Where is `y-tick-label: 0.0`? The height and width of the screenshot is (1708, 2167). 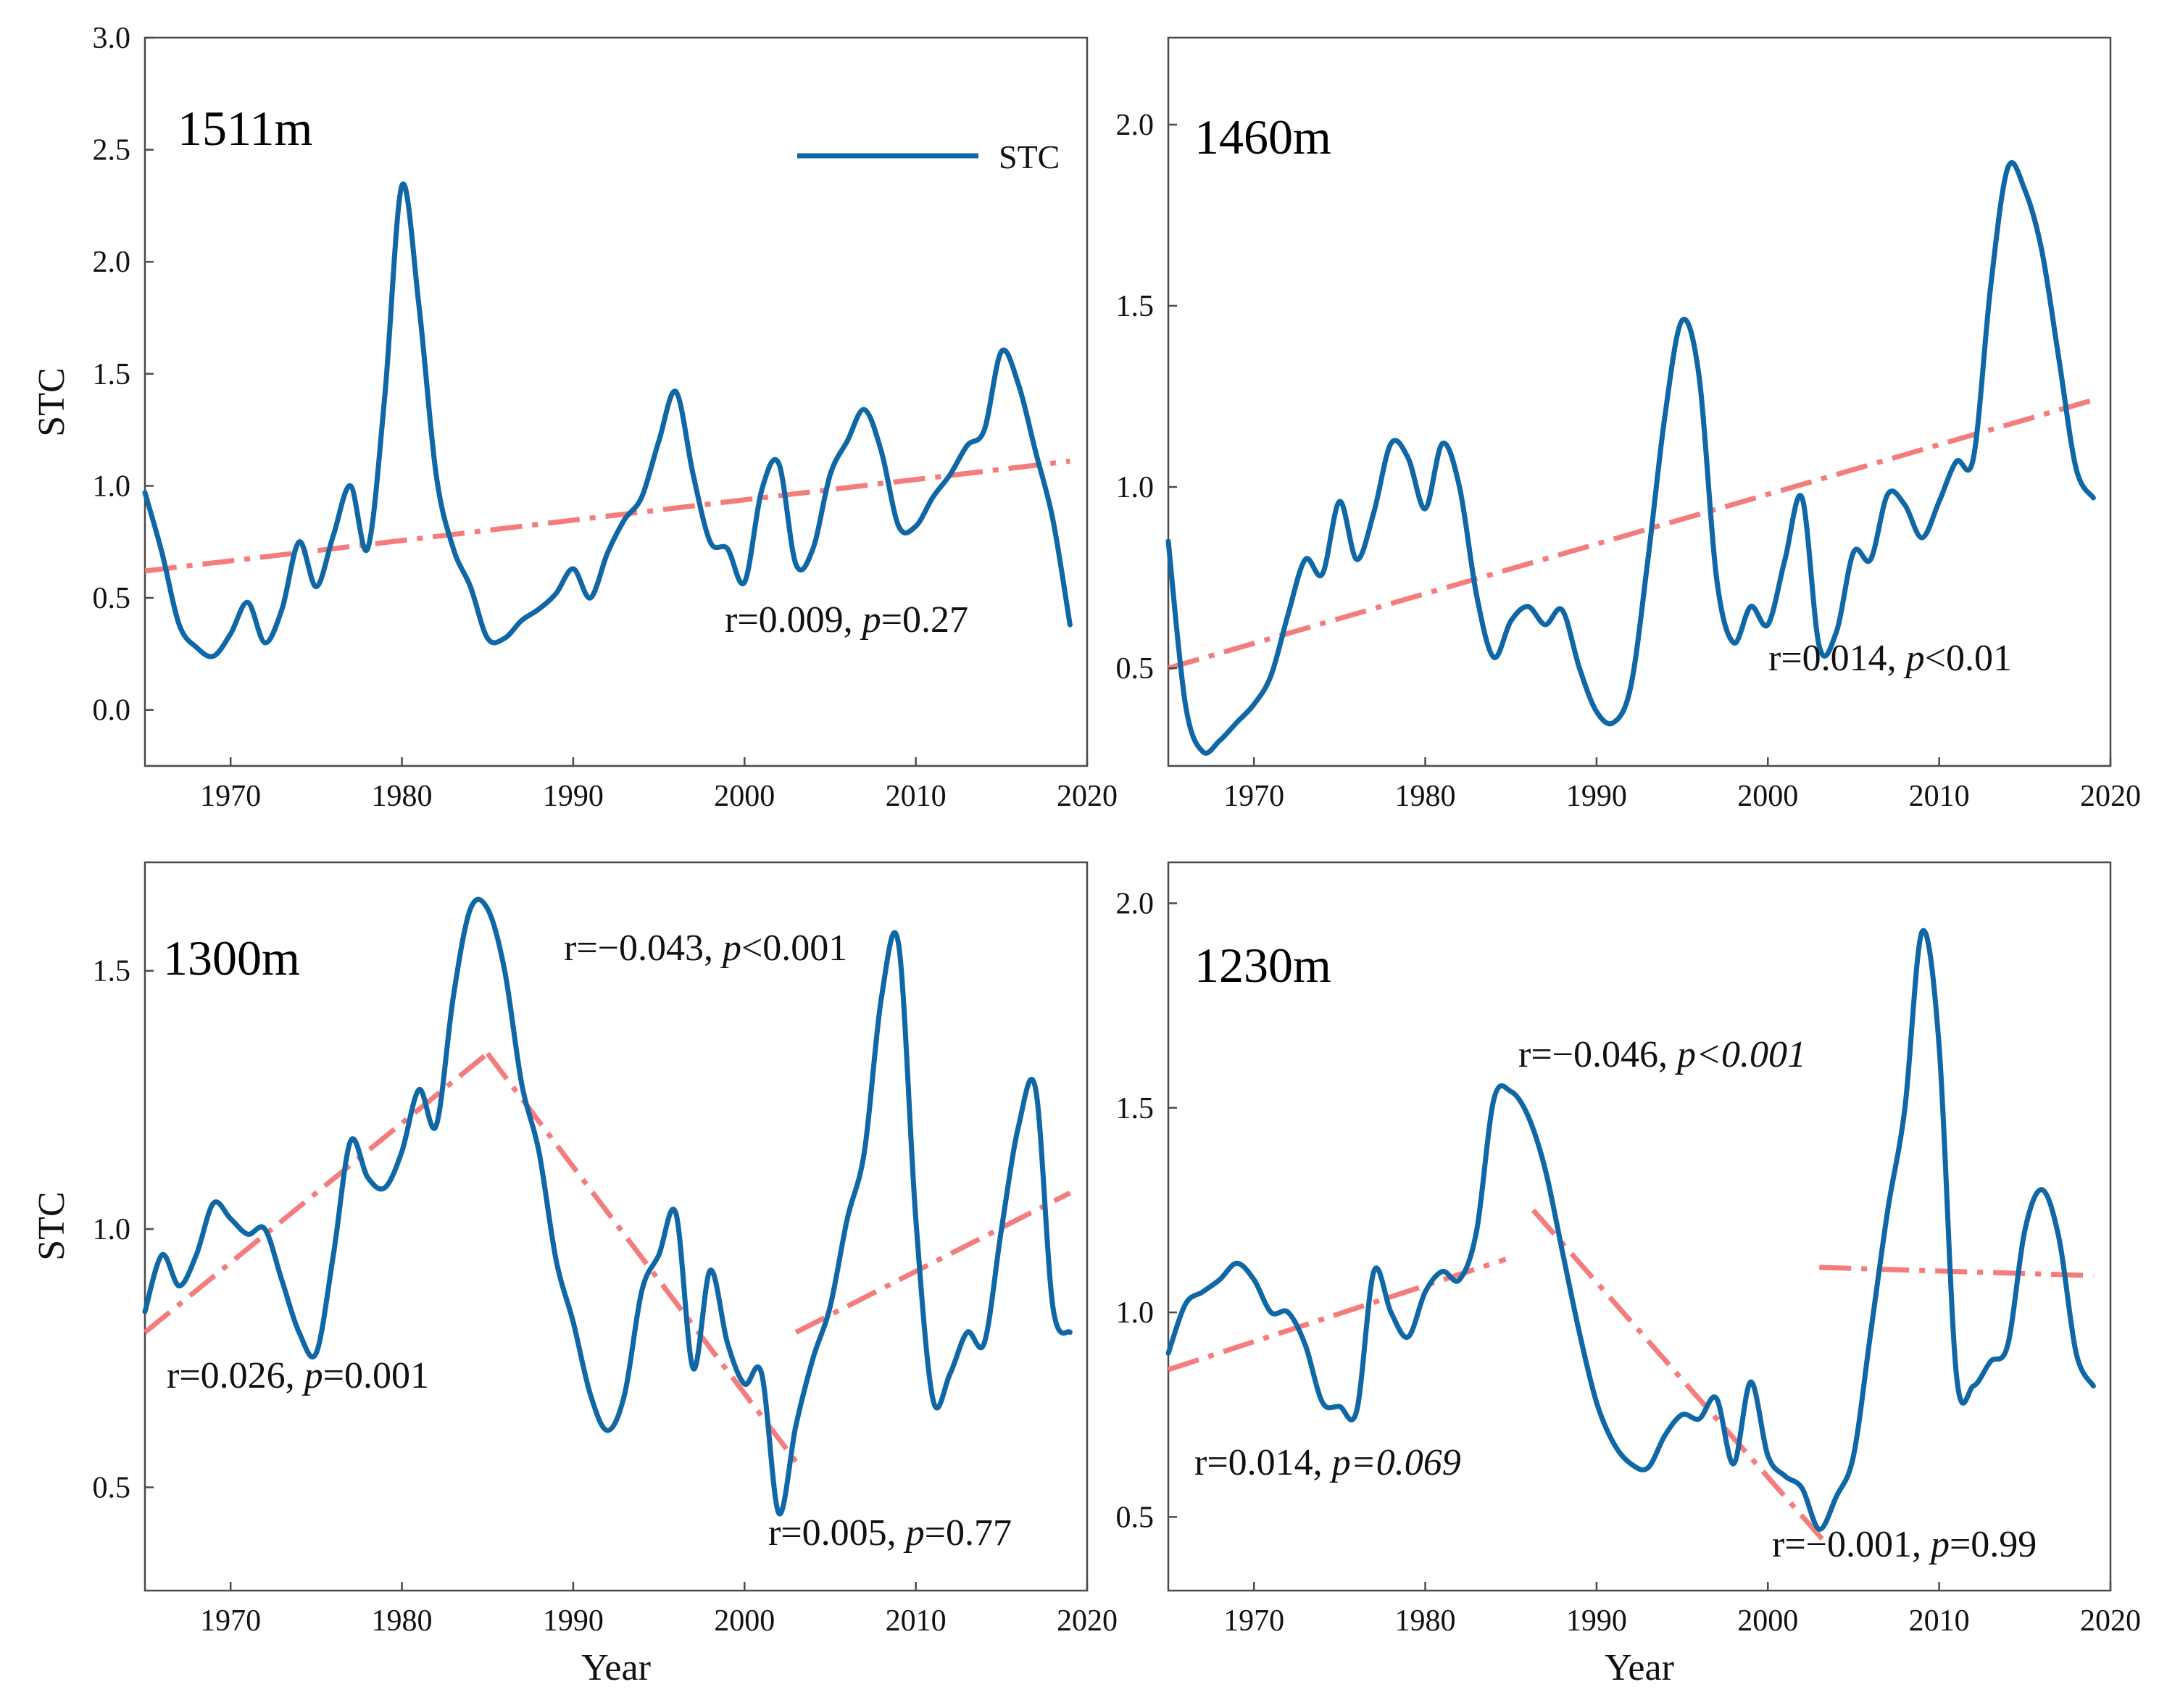
y-tick-label: 0.0 is located at coordinates (112, 711).